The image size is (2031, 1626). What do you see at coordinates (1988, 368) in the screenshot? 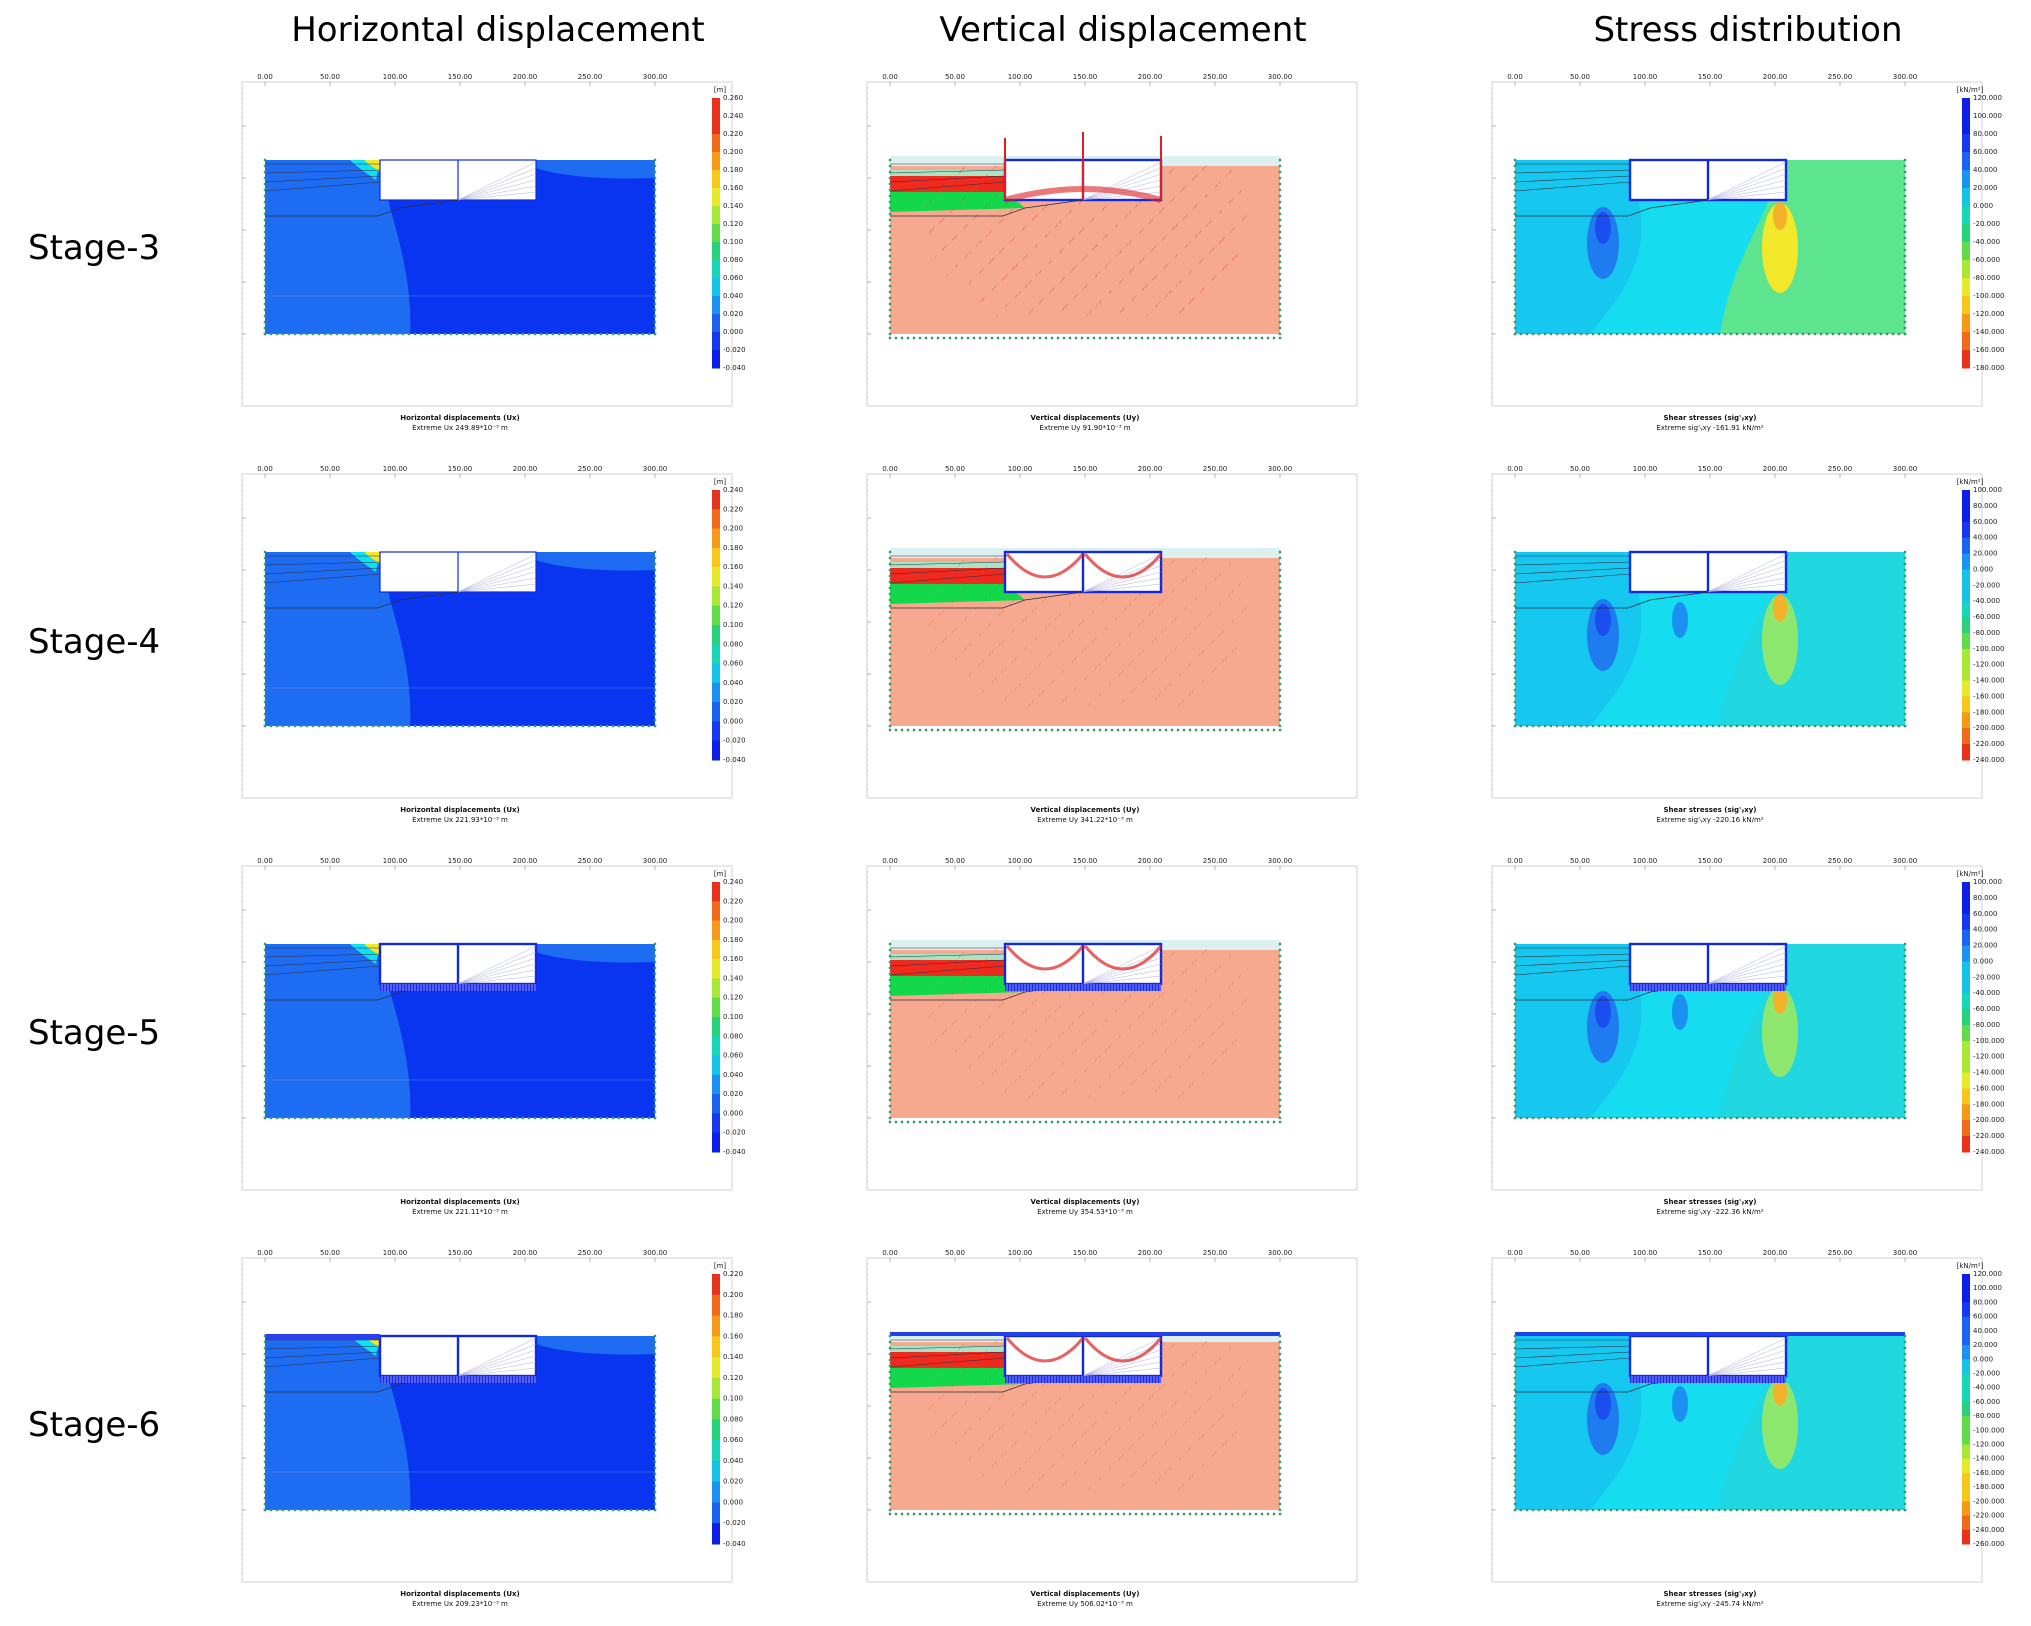
I see `legend-value: -180.000` at bounding box center [1988, 368].